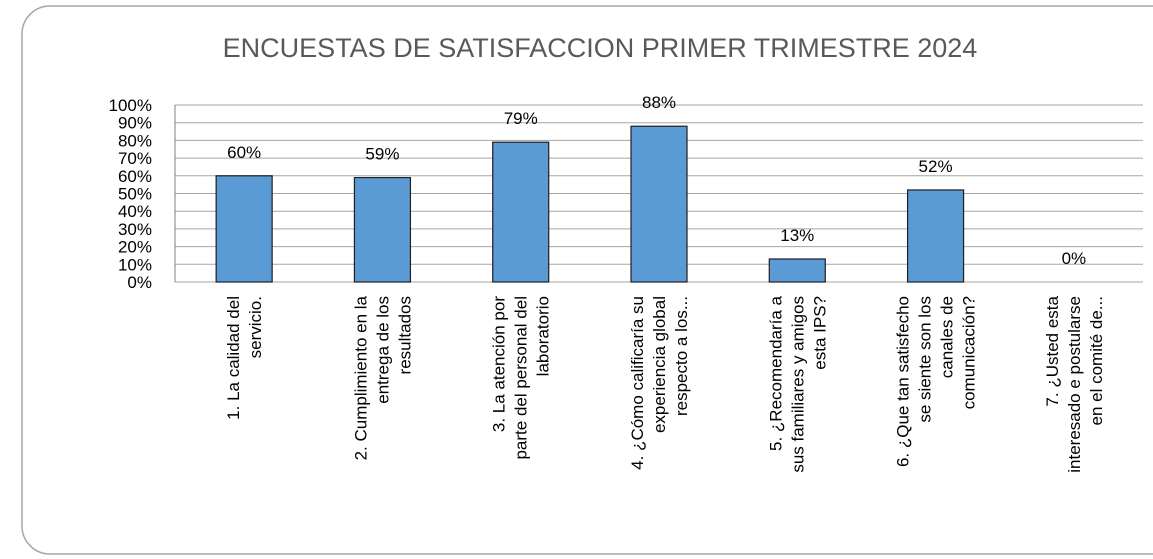 This screenshot has height=559, width=1153. Describe the element at coordinates (903, 381) in the screenshot. I see `label-line: 6. ¿Que tan satisfecho` at that location.